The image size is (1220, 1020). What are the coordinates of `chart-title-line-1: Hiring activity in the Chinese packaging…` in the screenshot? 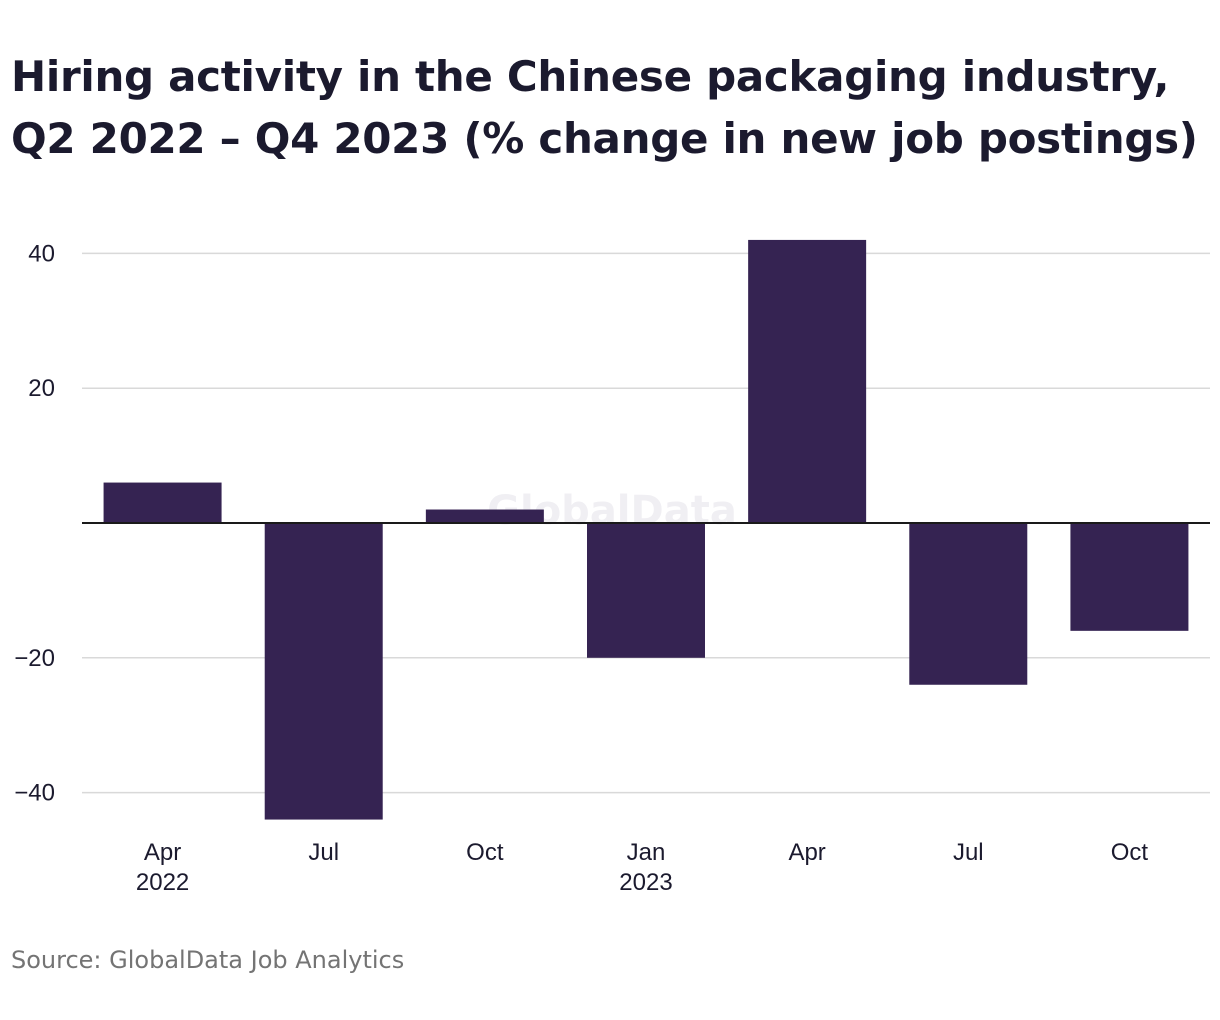 It's located at (590, 76).